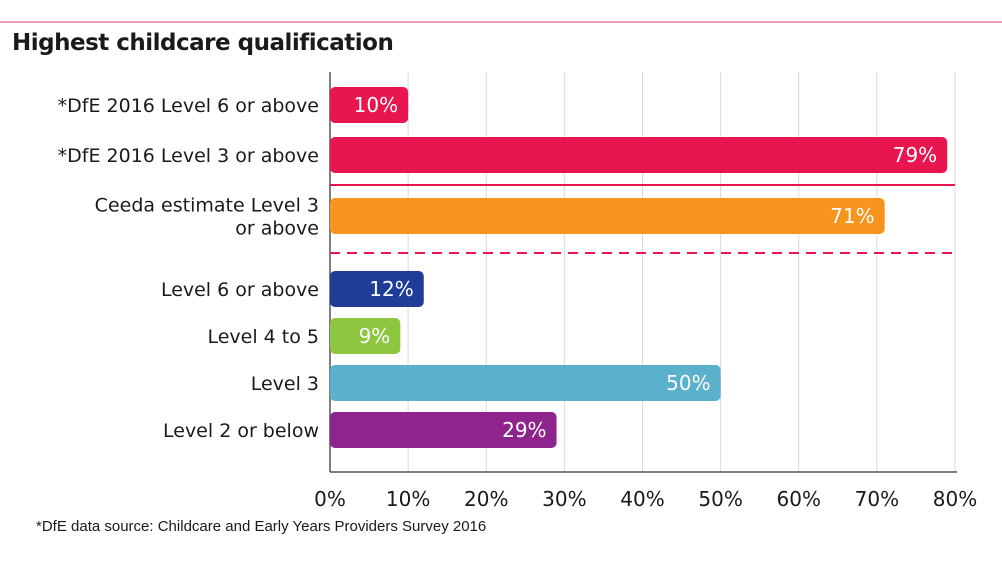  Describe the element at coordinates (877, 499) in the screenshot. I see `x-tick-label: 70%` at that location.